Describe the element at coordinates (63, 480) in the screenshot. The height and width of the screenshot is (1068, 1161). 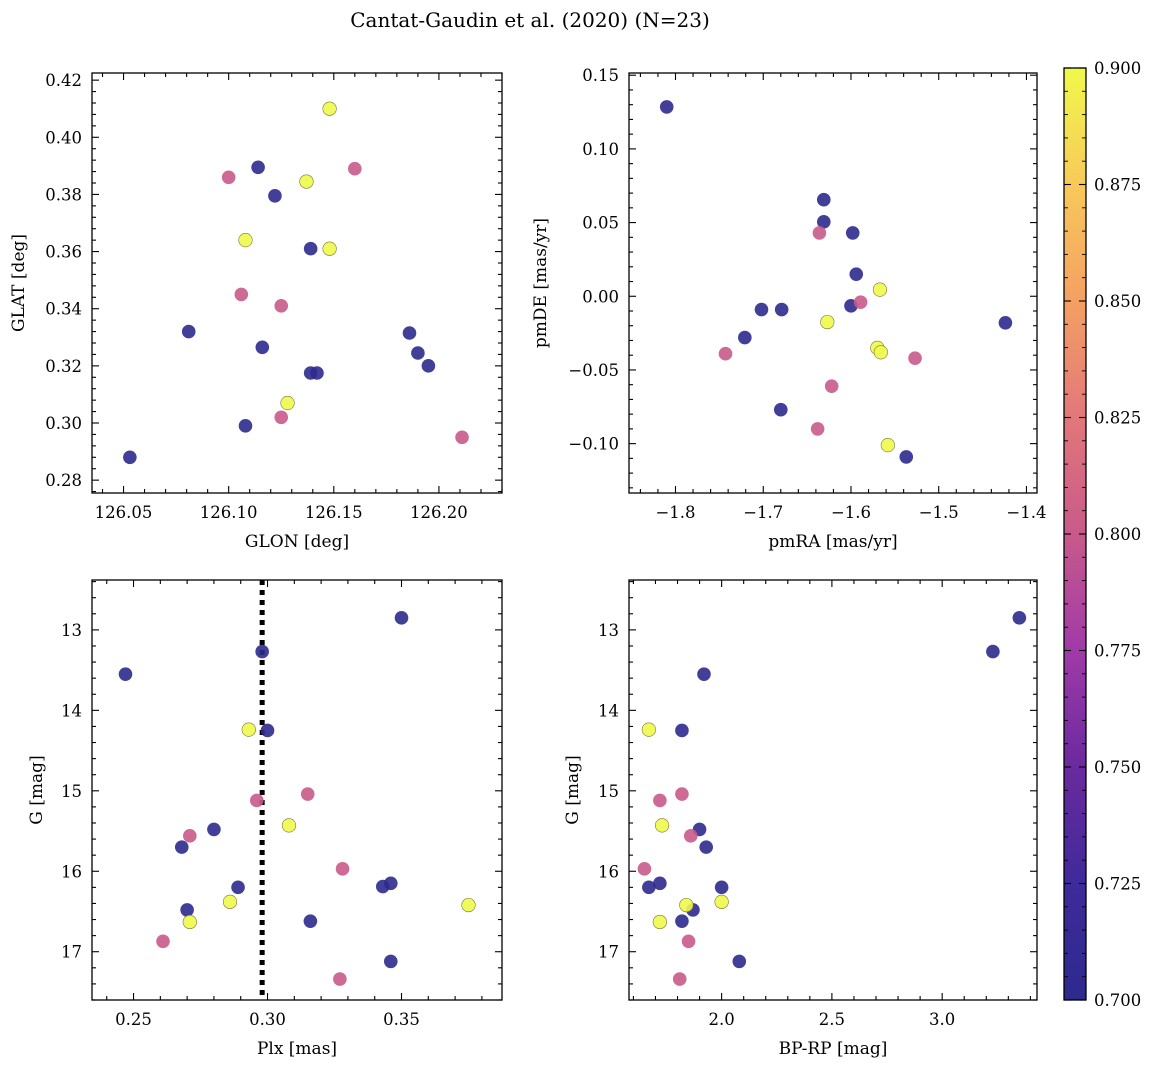
I see `y-tick-label: 0.28` at that location.